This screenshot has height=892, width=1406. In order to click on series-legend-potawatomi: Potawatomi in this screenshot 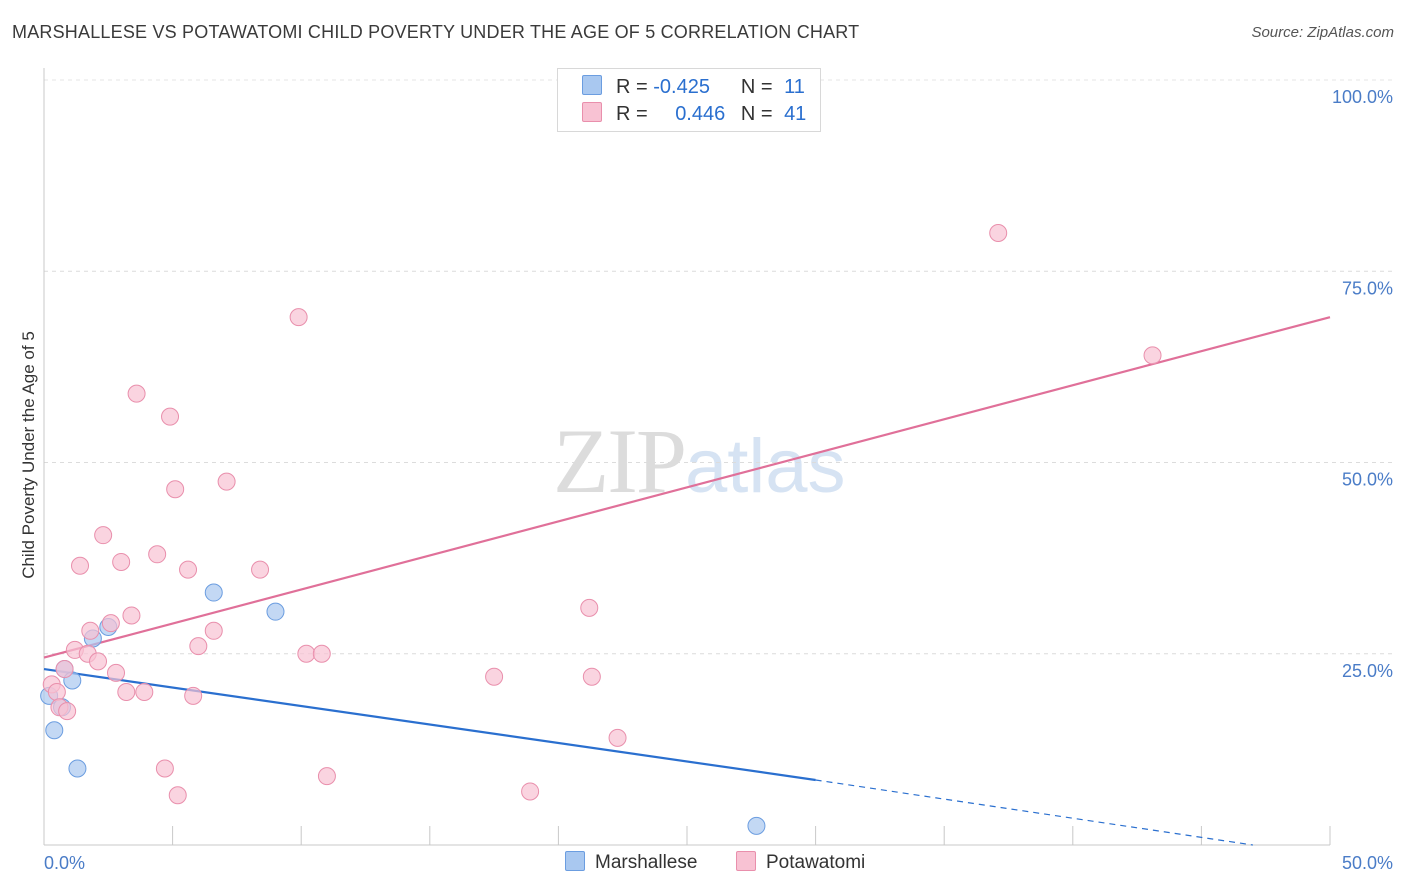, I will do `click(800, 862)`.